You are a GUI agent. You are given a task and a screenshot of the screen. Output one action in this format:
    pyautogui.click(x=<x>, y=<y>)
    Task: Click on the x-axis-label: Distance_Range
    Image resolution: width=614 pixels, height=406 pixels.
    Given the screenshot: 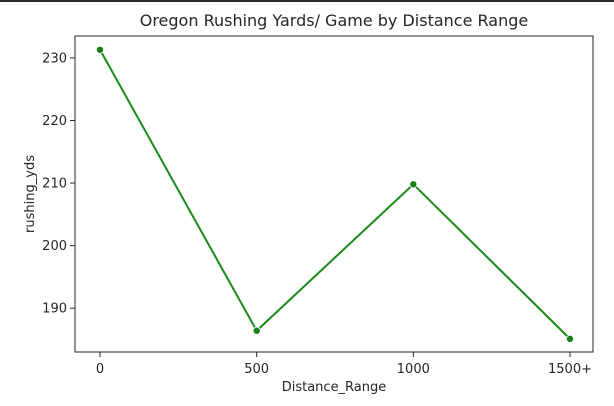 What is the action you would take?
    pyautogui.click(x=334, y=387)
    